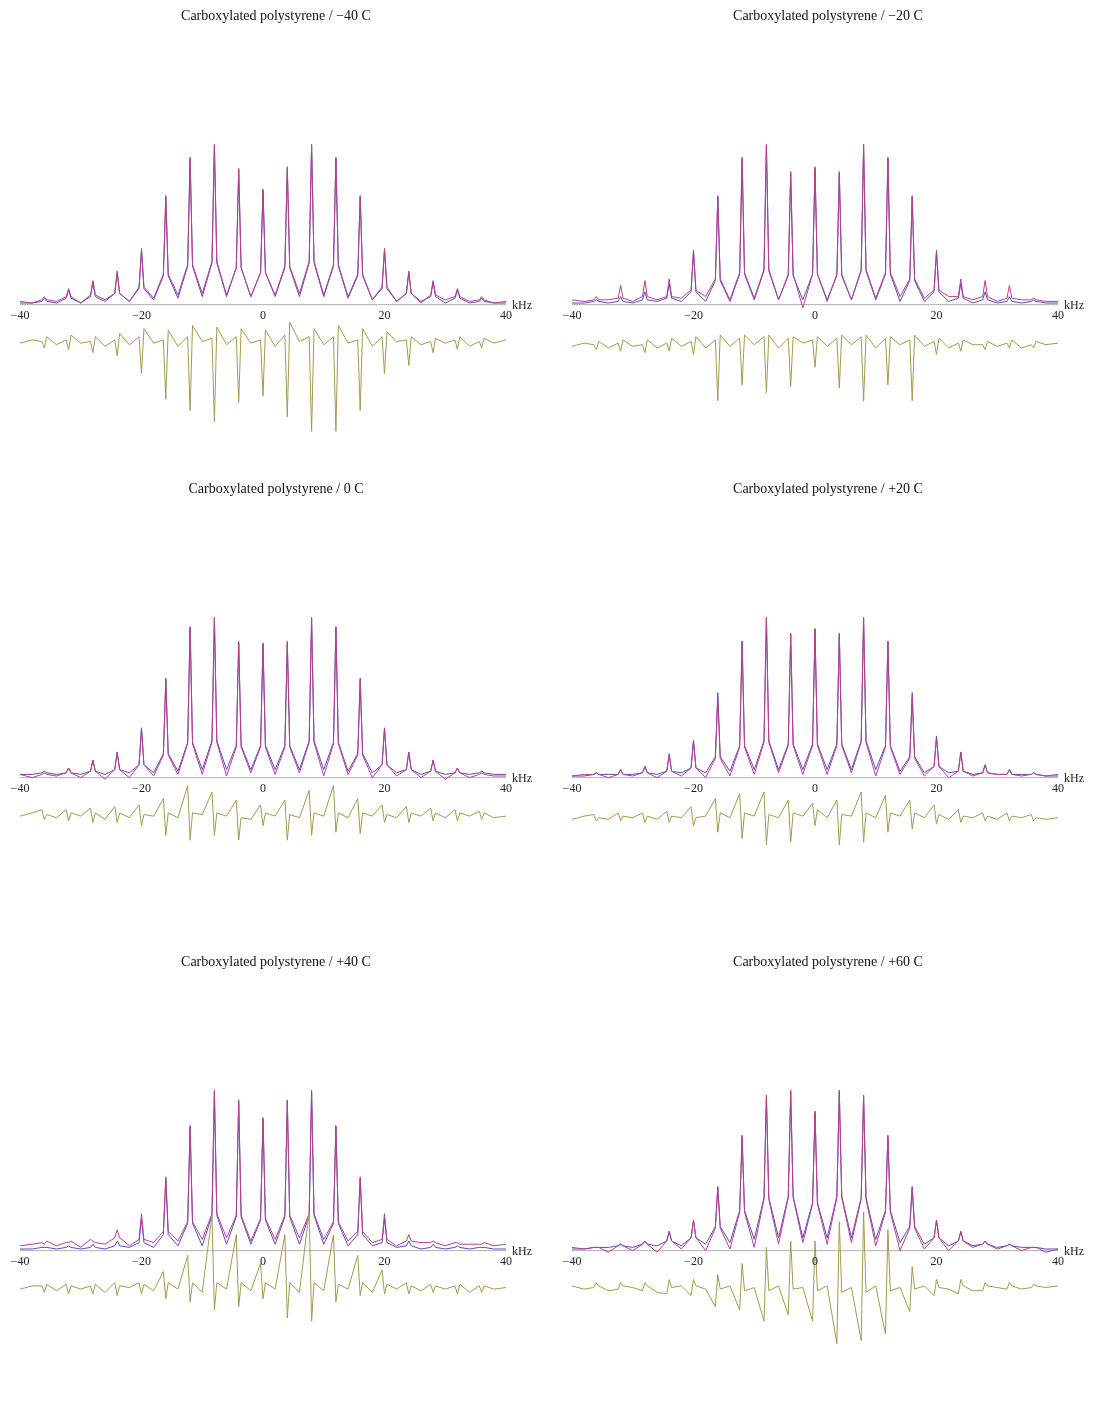  I want to click on chart-title: Carboxylated polystyrene / −40 C, so click(276, 16).